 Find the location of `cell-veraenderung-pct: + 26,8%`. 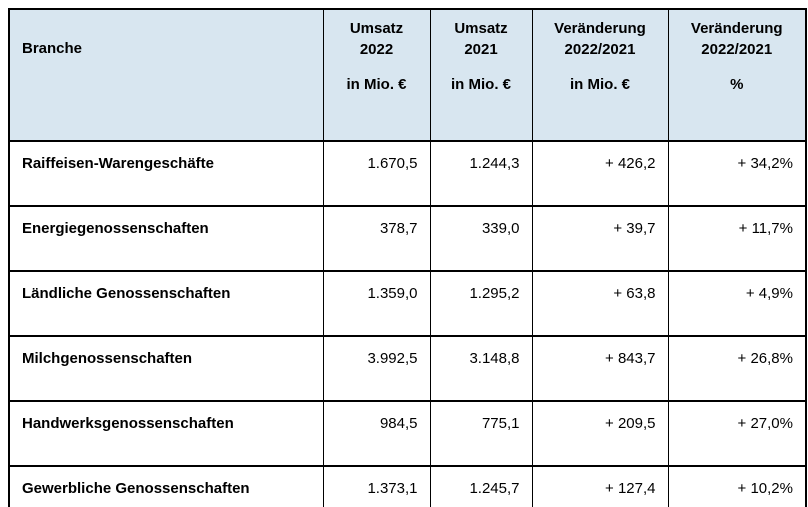

cell-veraenderung-pct: + 26,8% is located at coordinates (737, 368).